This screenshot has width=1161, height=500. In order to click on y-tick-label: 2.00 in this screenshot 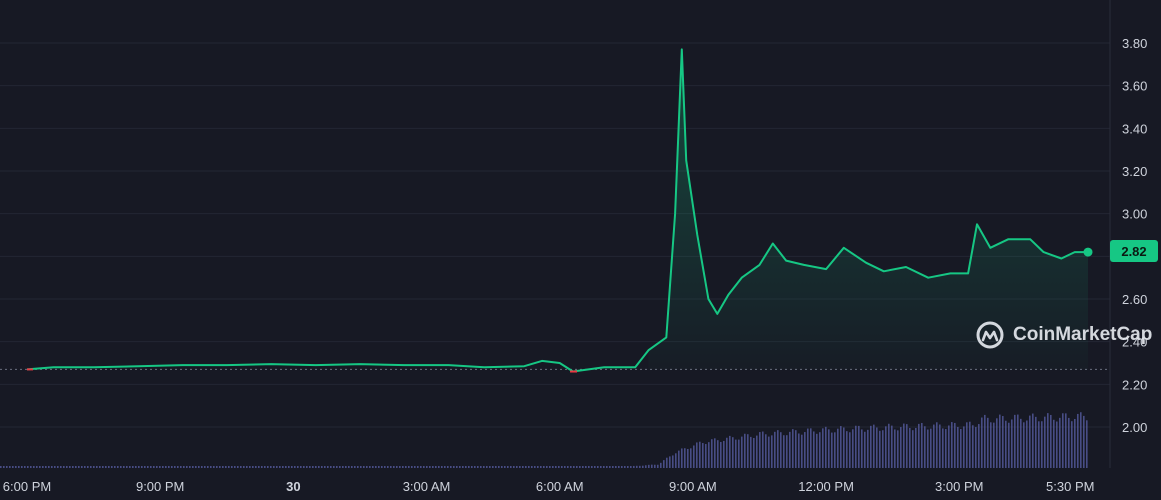, I will do `click(1134, 427)`.